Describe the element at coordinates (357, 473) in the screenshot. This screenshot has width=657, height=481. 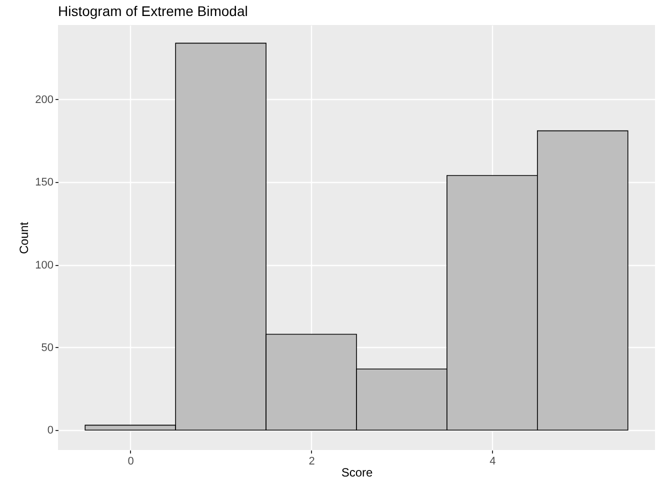
I see `x-axis-title: Score` at that location.